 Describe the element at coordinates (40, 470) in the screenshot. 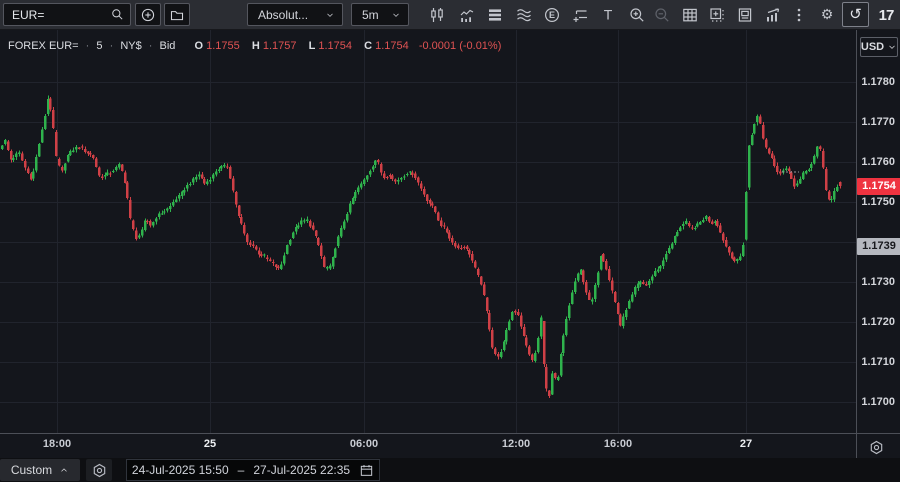

I see `range-preset-dropdown: Custom` at that location.